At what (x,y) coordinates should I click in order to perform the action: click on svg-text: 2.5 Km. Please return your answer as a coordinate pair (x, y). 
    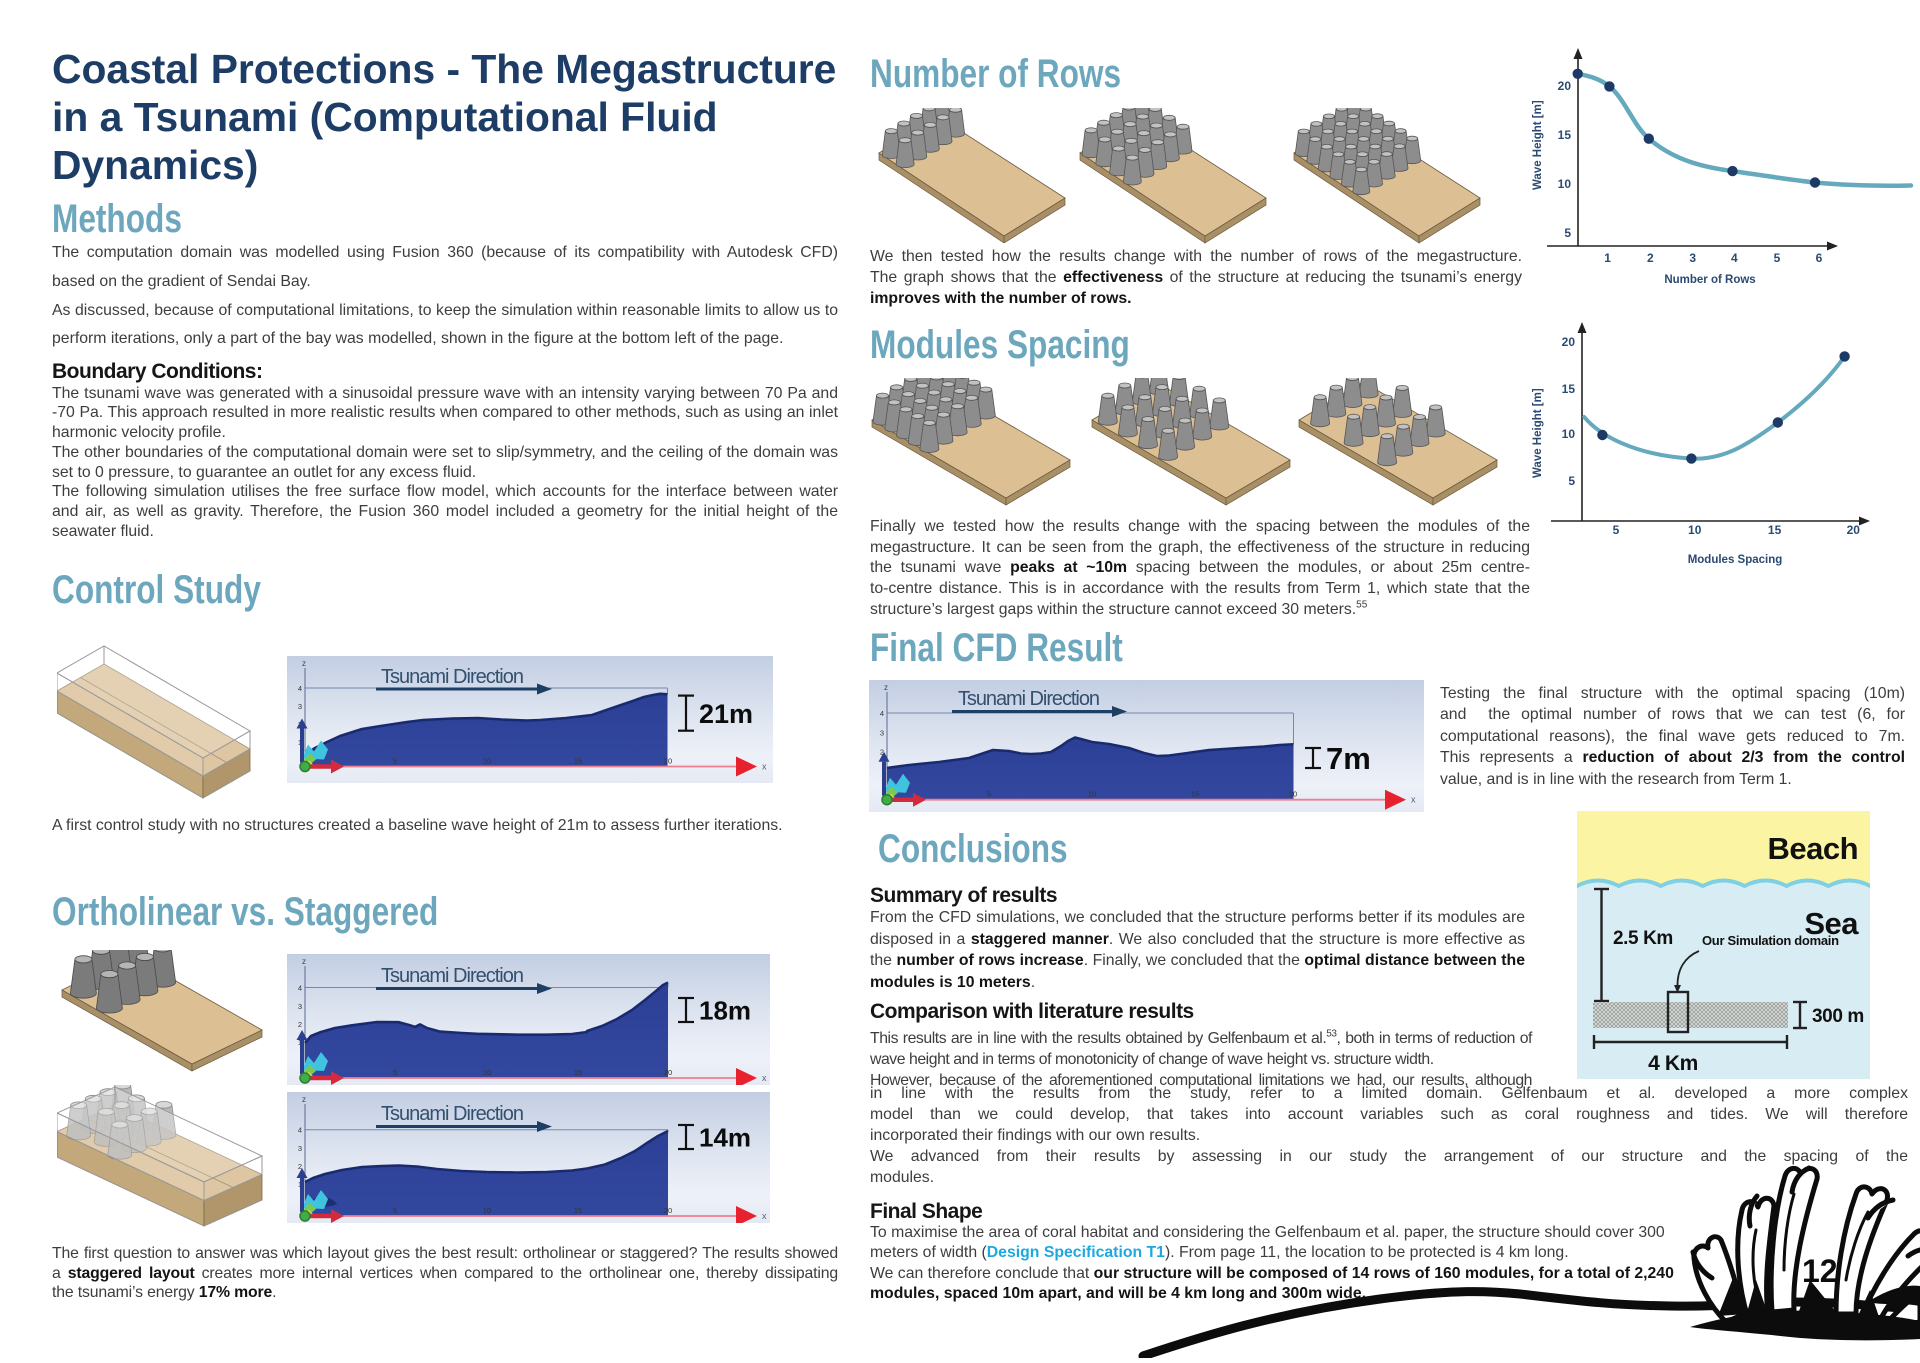
    Looking at the image, I should click on (1643, 938).